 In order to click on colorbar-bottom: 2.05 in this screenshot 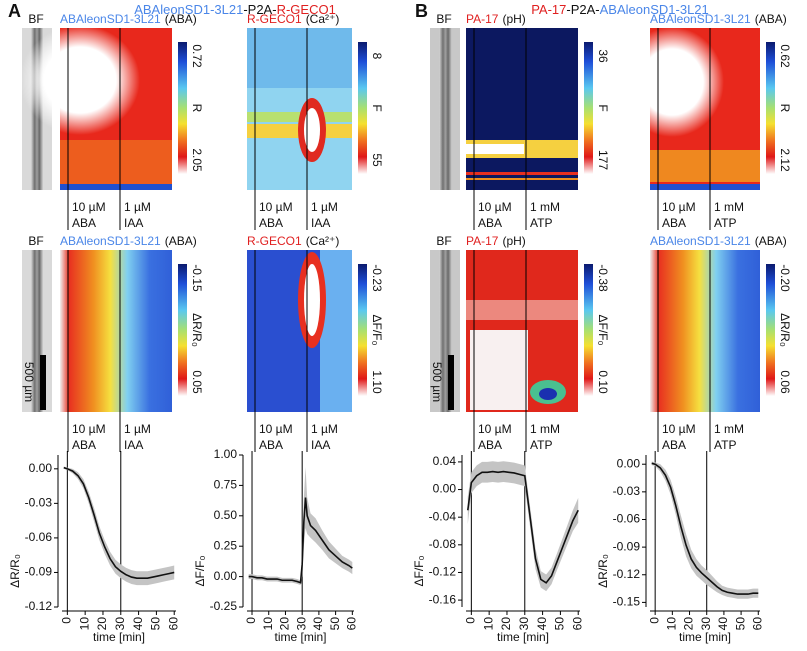, I will do `click(197, 160)`.